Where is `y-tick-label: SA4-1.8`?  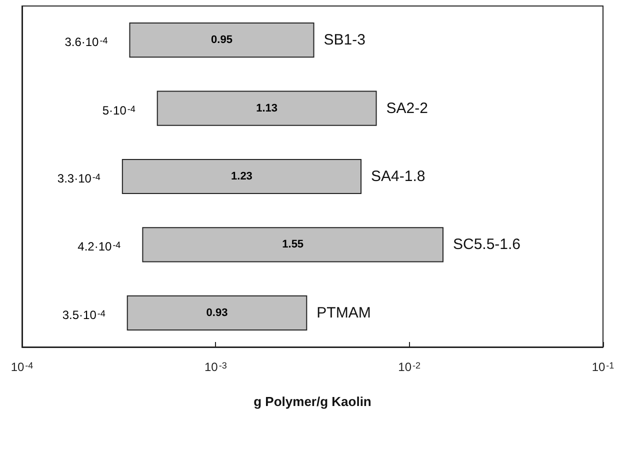 y-tick-label: SA4-1.8 is located at coordinates (398, 176).